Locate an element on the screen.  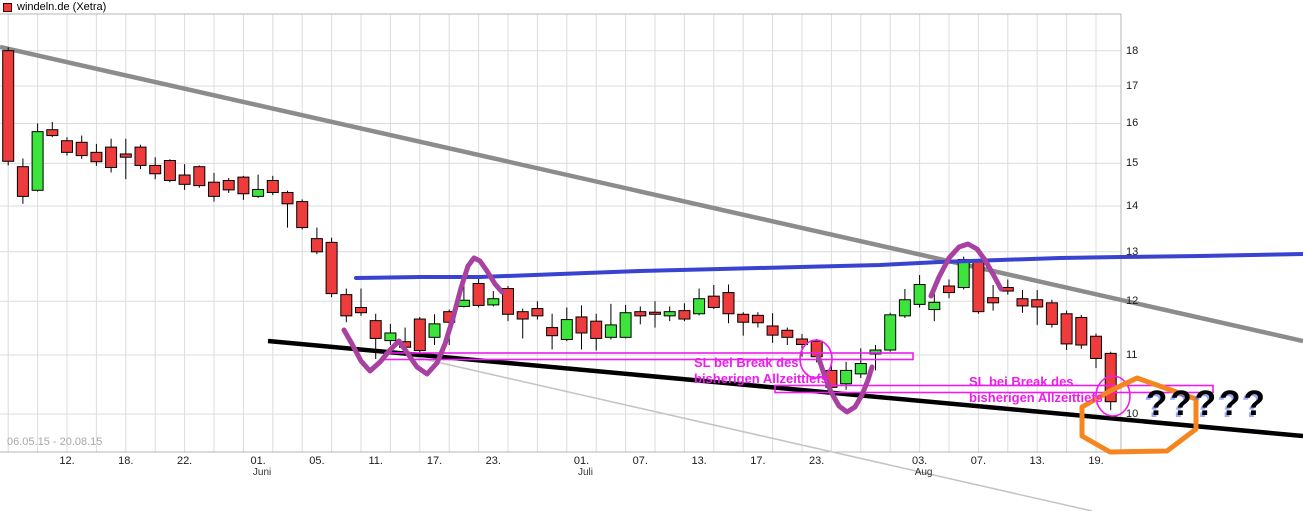
x-axis-tick-label: 22. is located at coordinates (184, 461).